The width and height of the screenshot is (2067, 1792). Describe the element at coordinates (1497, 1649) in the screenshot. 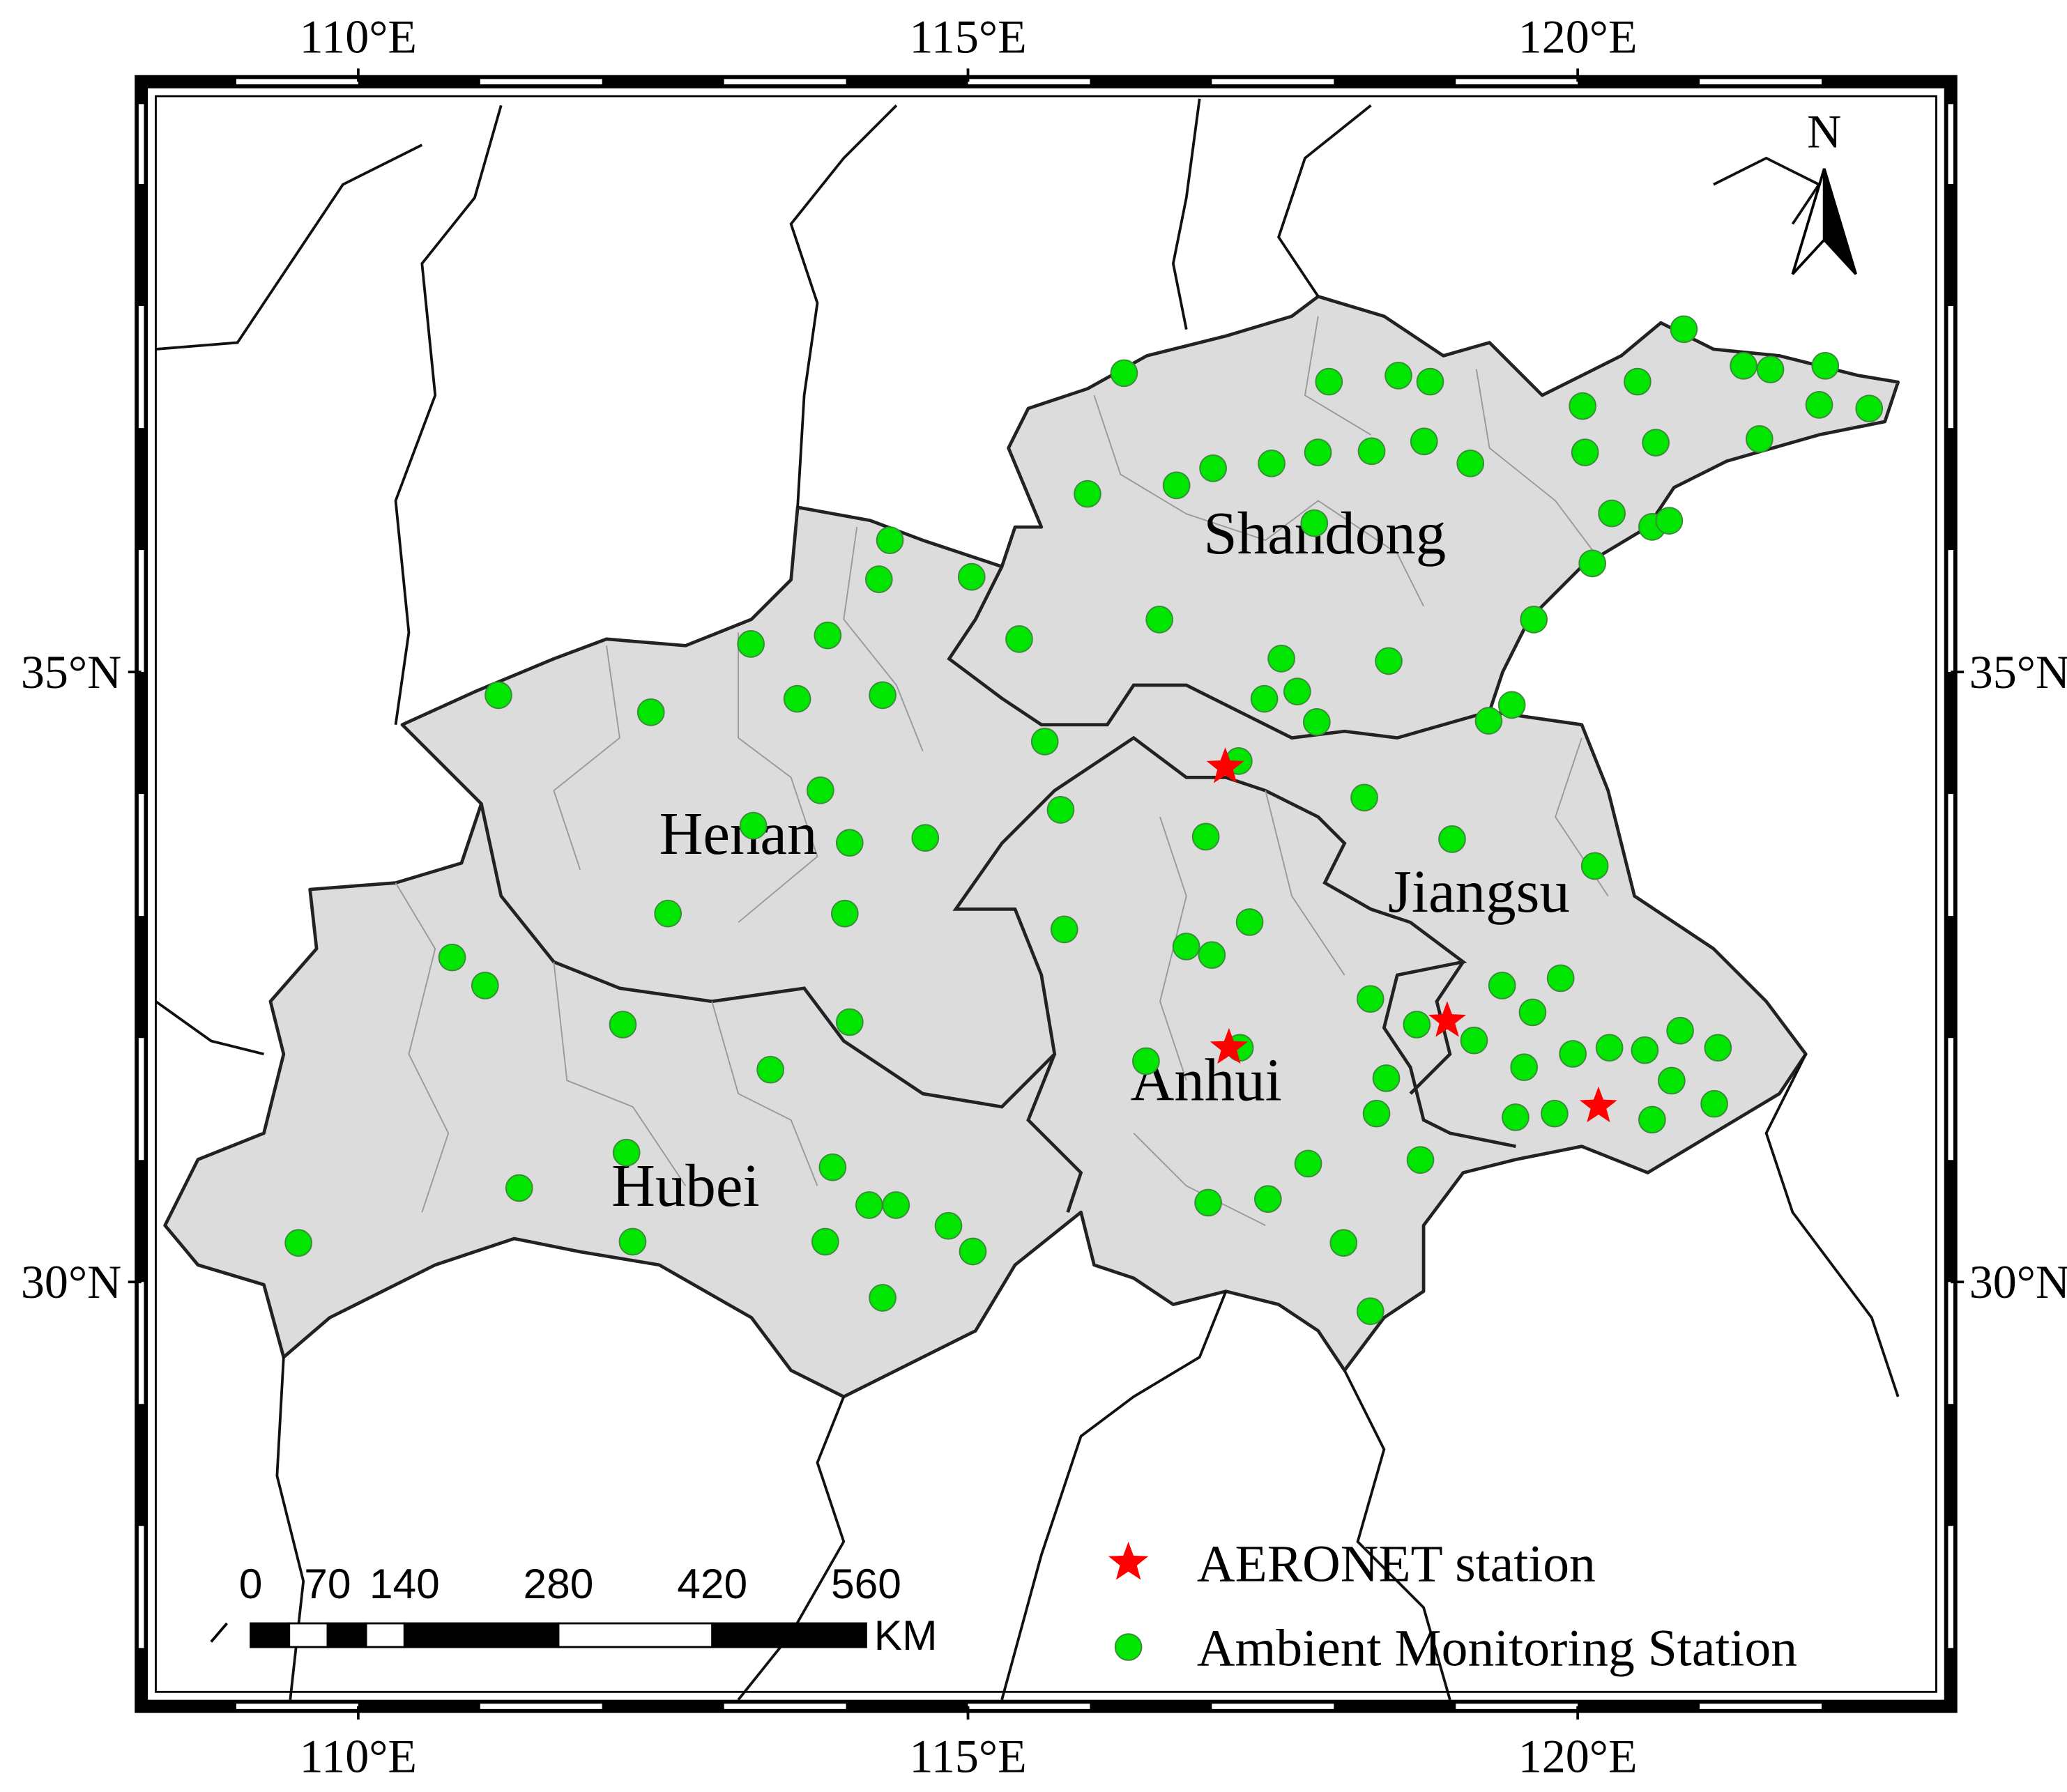

I see `legend-label: Ambient Monitoring Station` at that location.